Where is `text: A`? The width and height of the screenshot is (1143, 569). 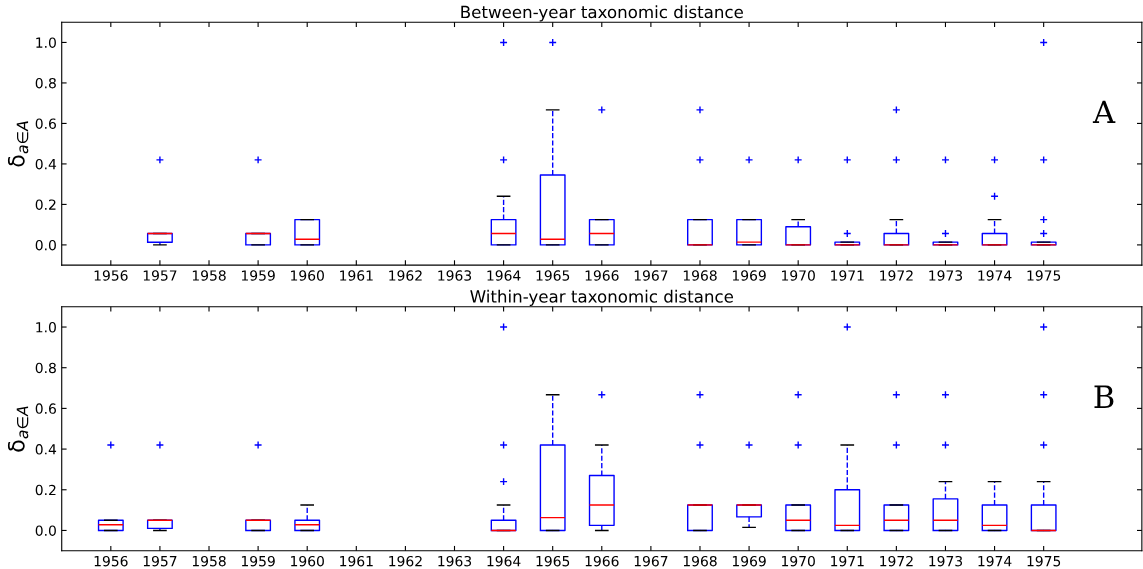
text: A is located at coordinates (1104, 111).